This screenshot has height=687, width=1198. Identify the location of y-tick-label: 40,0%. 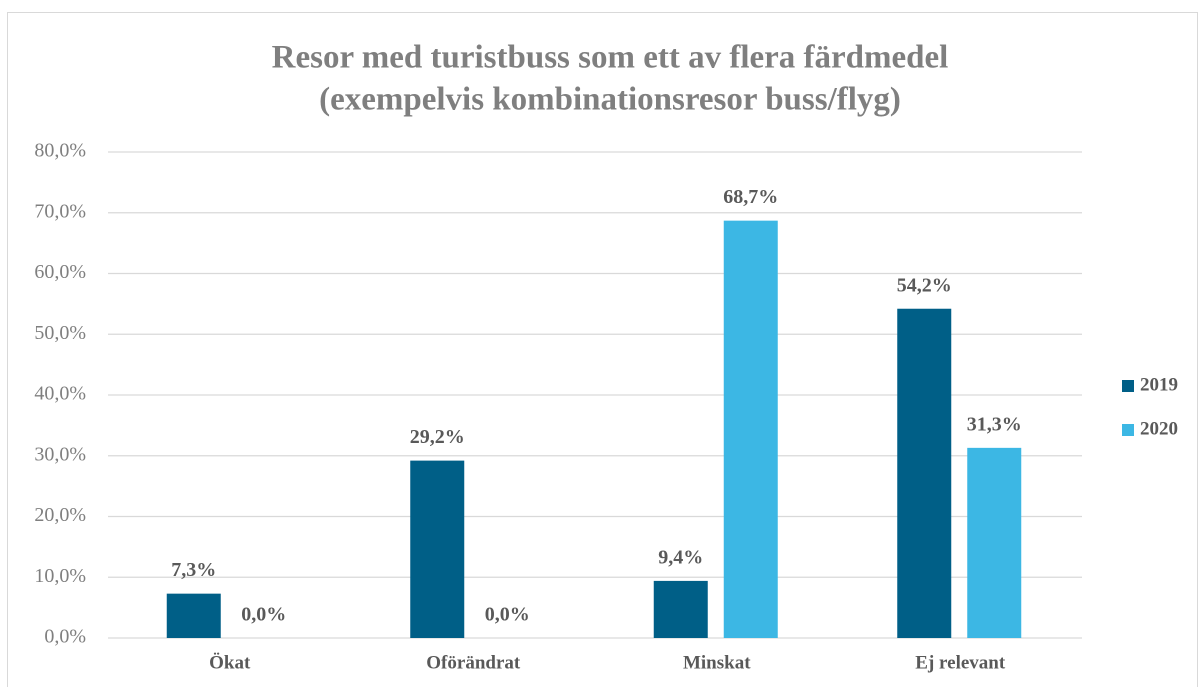
(60, 394).